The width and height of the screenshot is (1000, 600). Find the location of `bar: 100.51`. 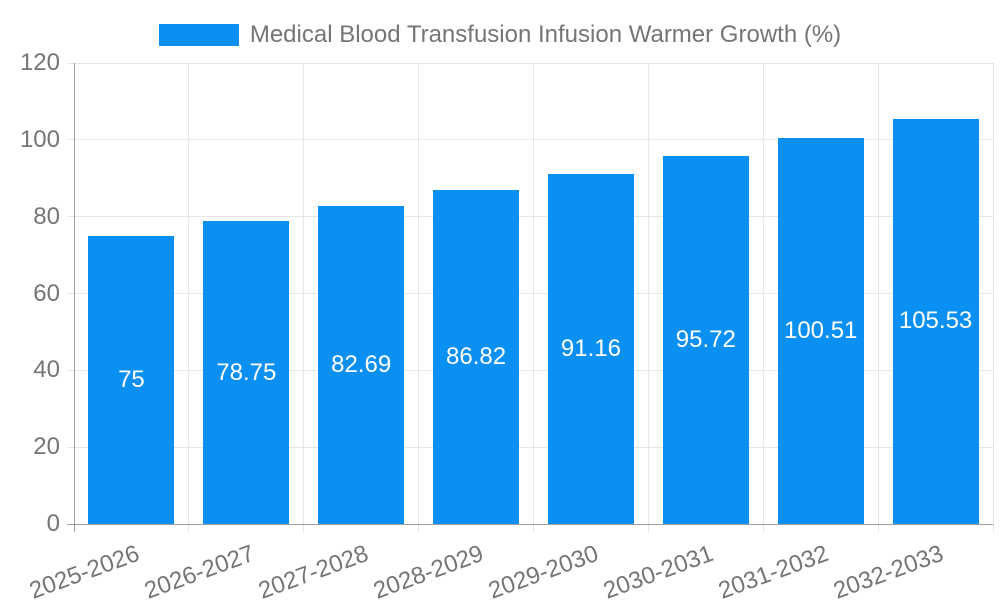

bar: 100.51 is located at coordinates (820, 330).